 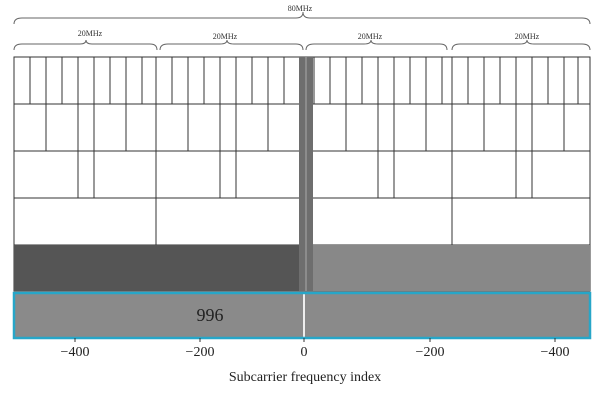 I want to click on row-52-tone, so click(x=305, y=127).